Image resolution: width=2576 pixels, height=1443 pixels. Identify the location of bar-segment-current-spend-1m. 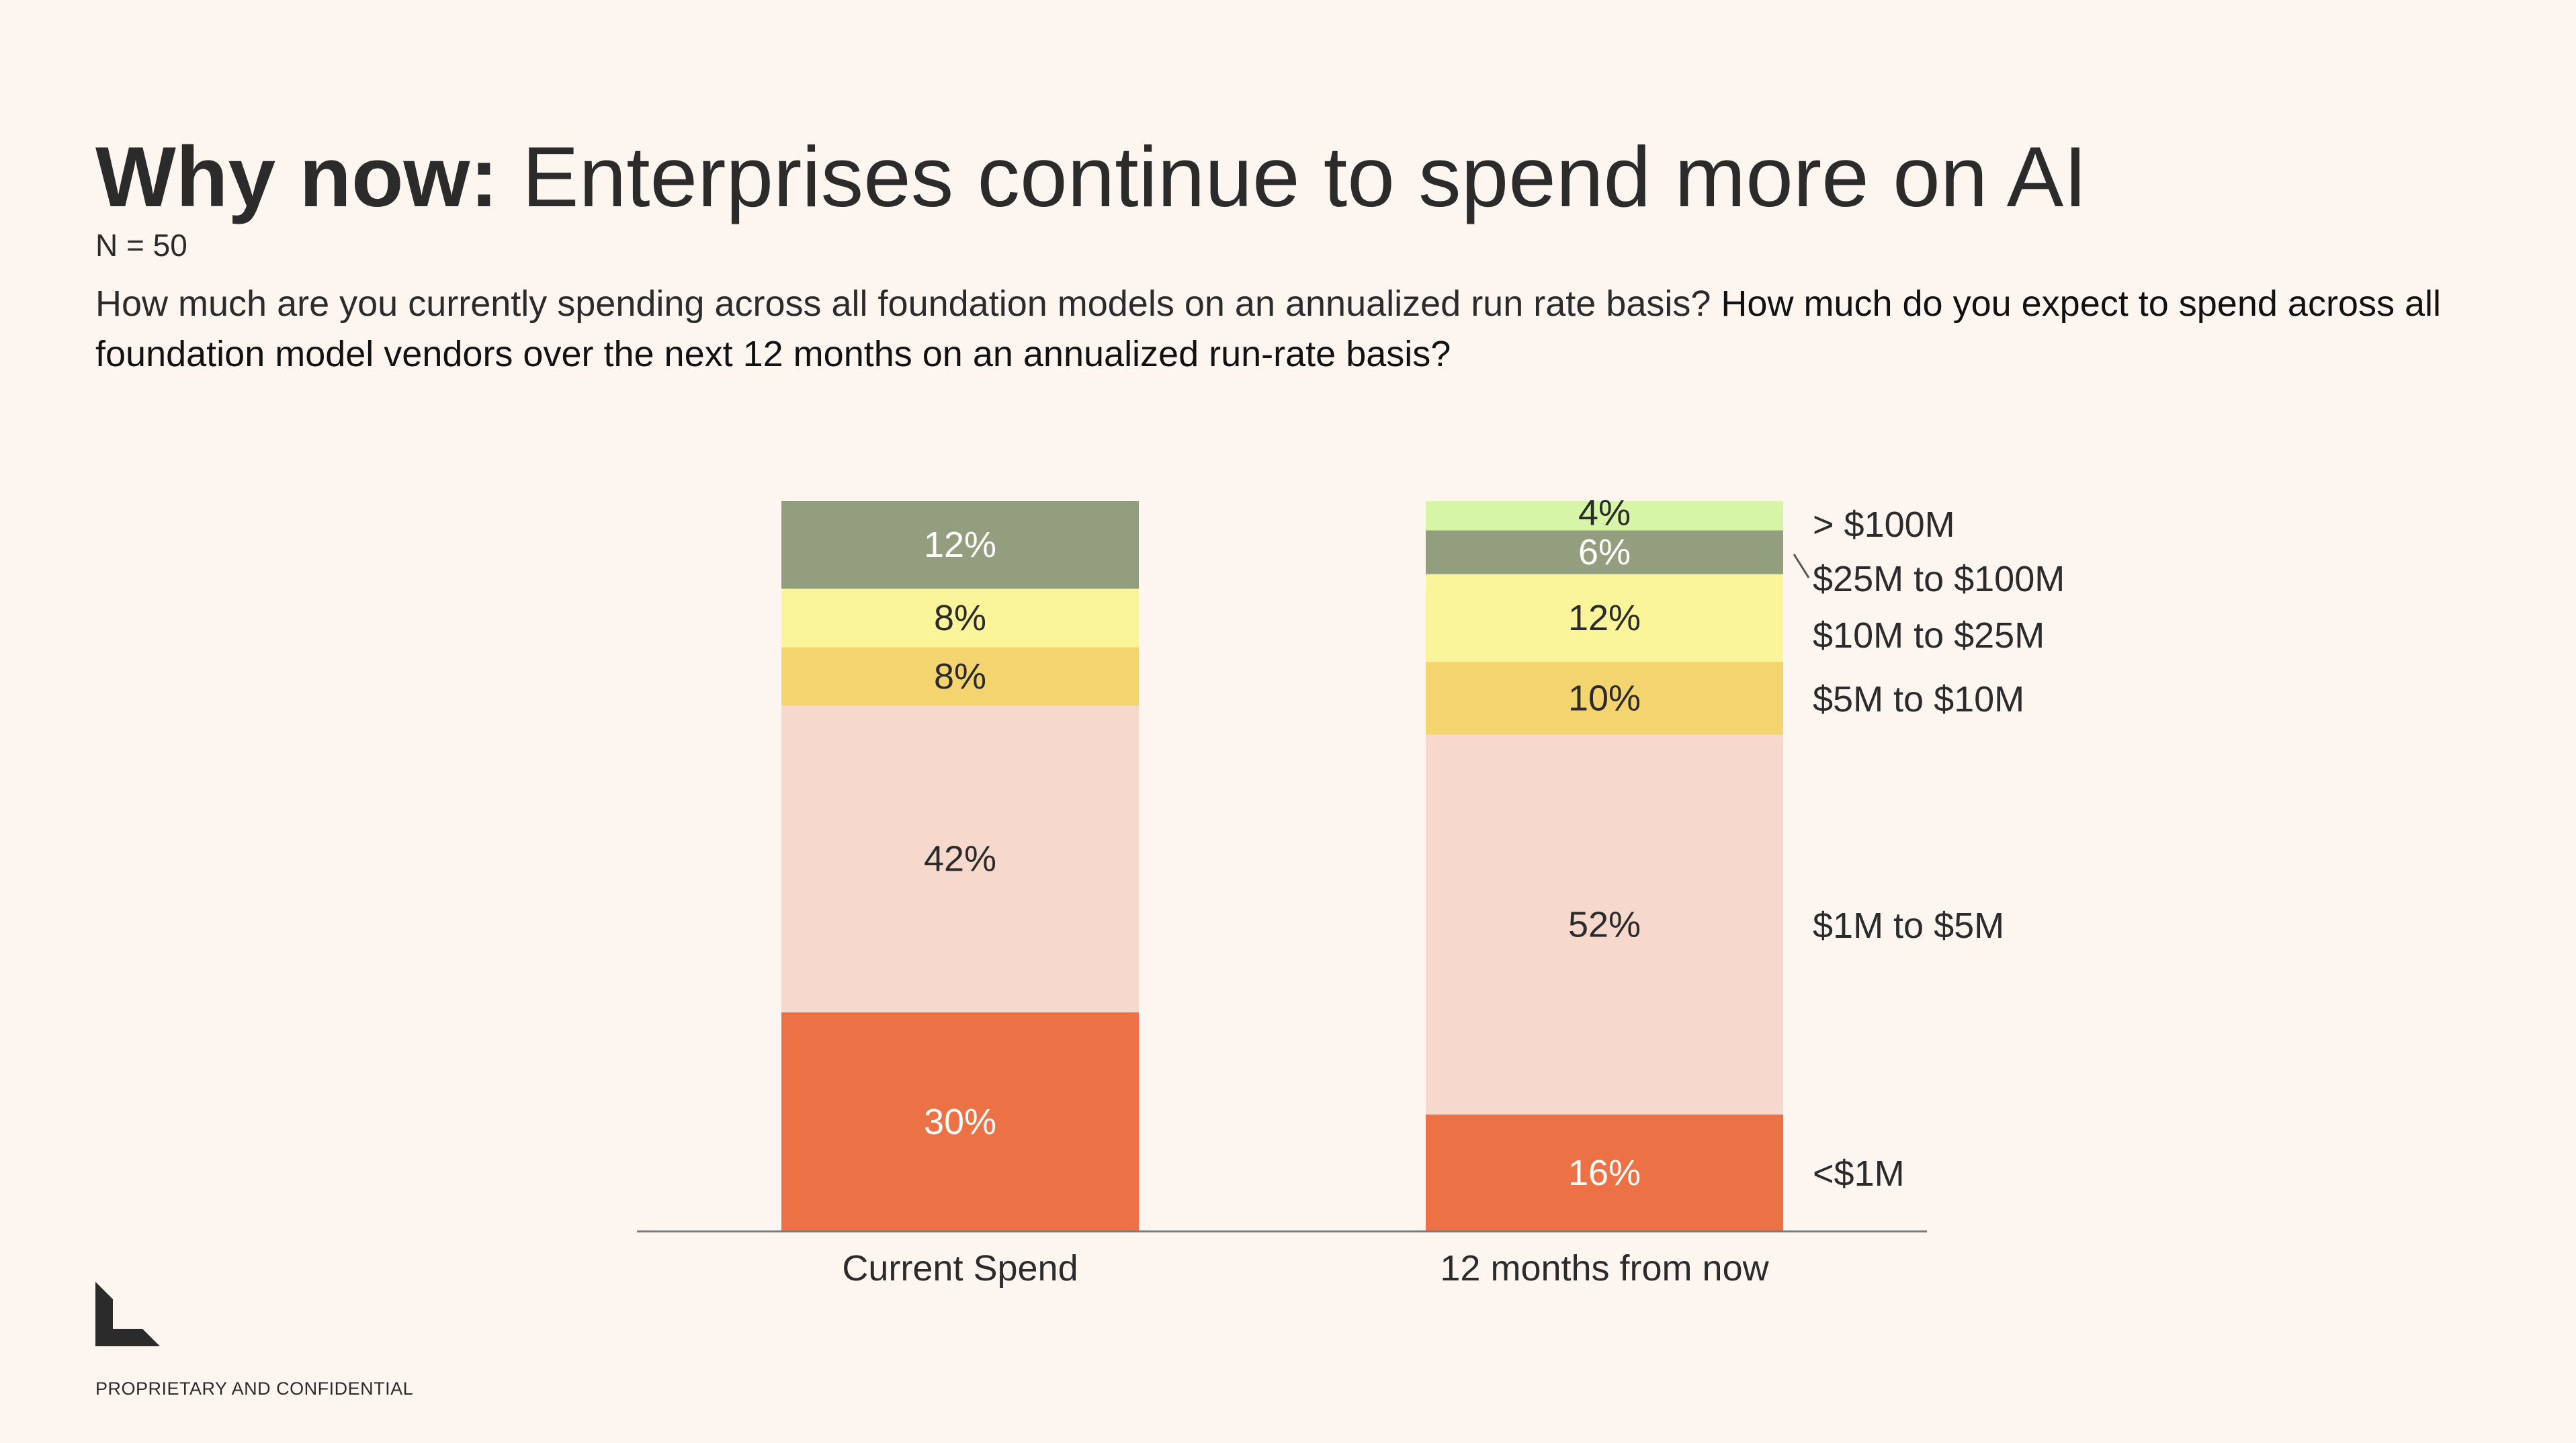
(960, 1121).